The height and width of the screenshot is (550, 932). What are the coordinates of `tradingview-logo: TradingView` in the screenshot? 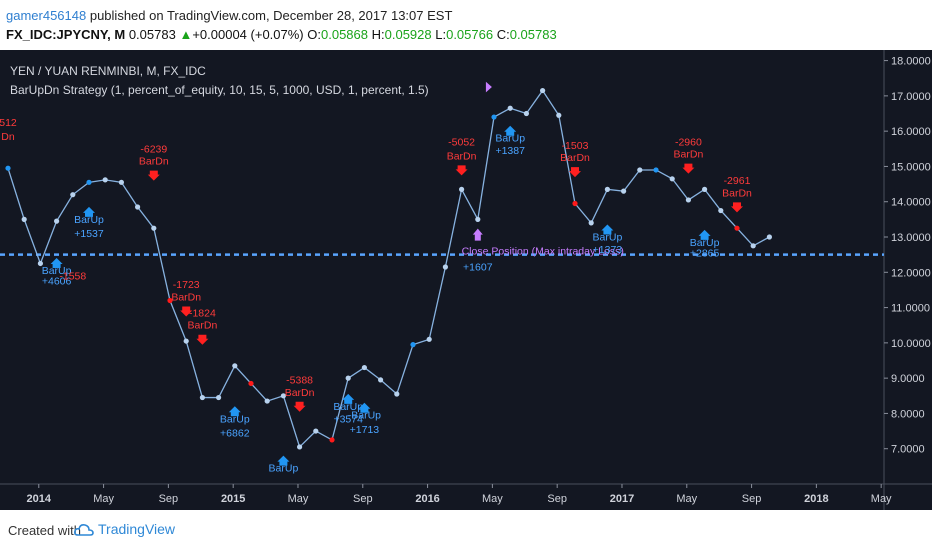 It's located at (124, 529).